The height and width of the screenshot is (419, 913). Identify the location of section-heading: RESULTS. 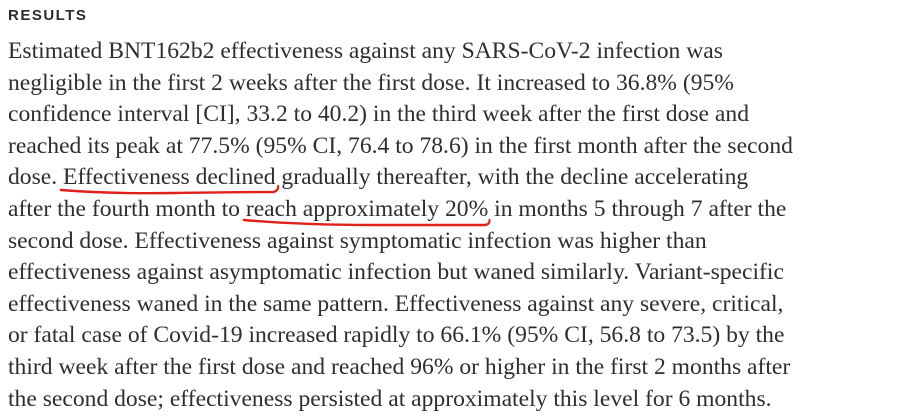
(48, 15).